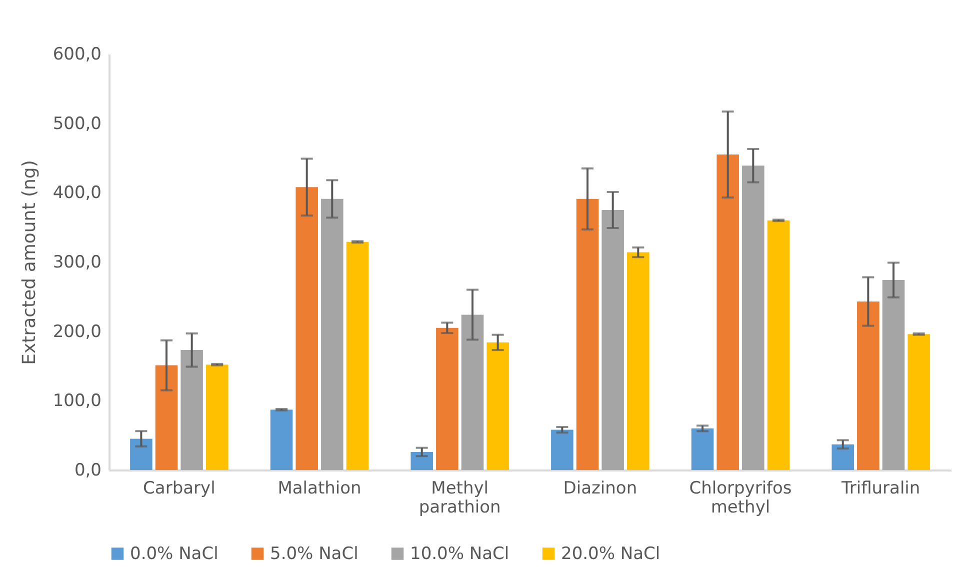 Image resolution: width=971 pixels, height=567 pixels. Describe the element at coordinates (320, 488) in the screenshot. I see `x-tick-label: Malathion` at that location.